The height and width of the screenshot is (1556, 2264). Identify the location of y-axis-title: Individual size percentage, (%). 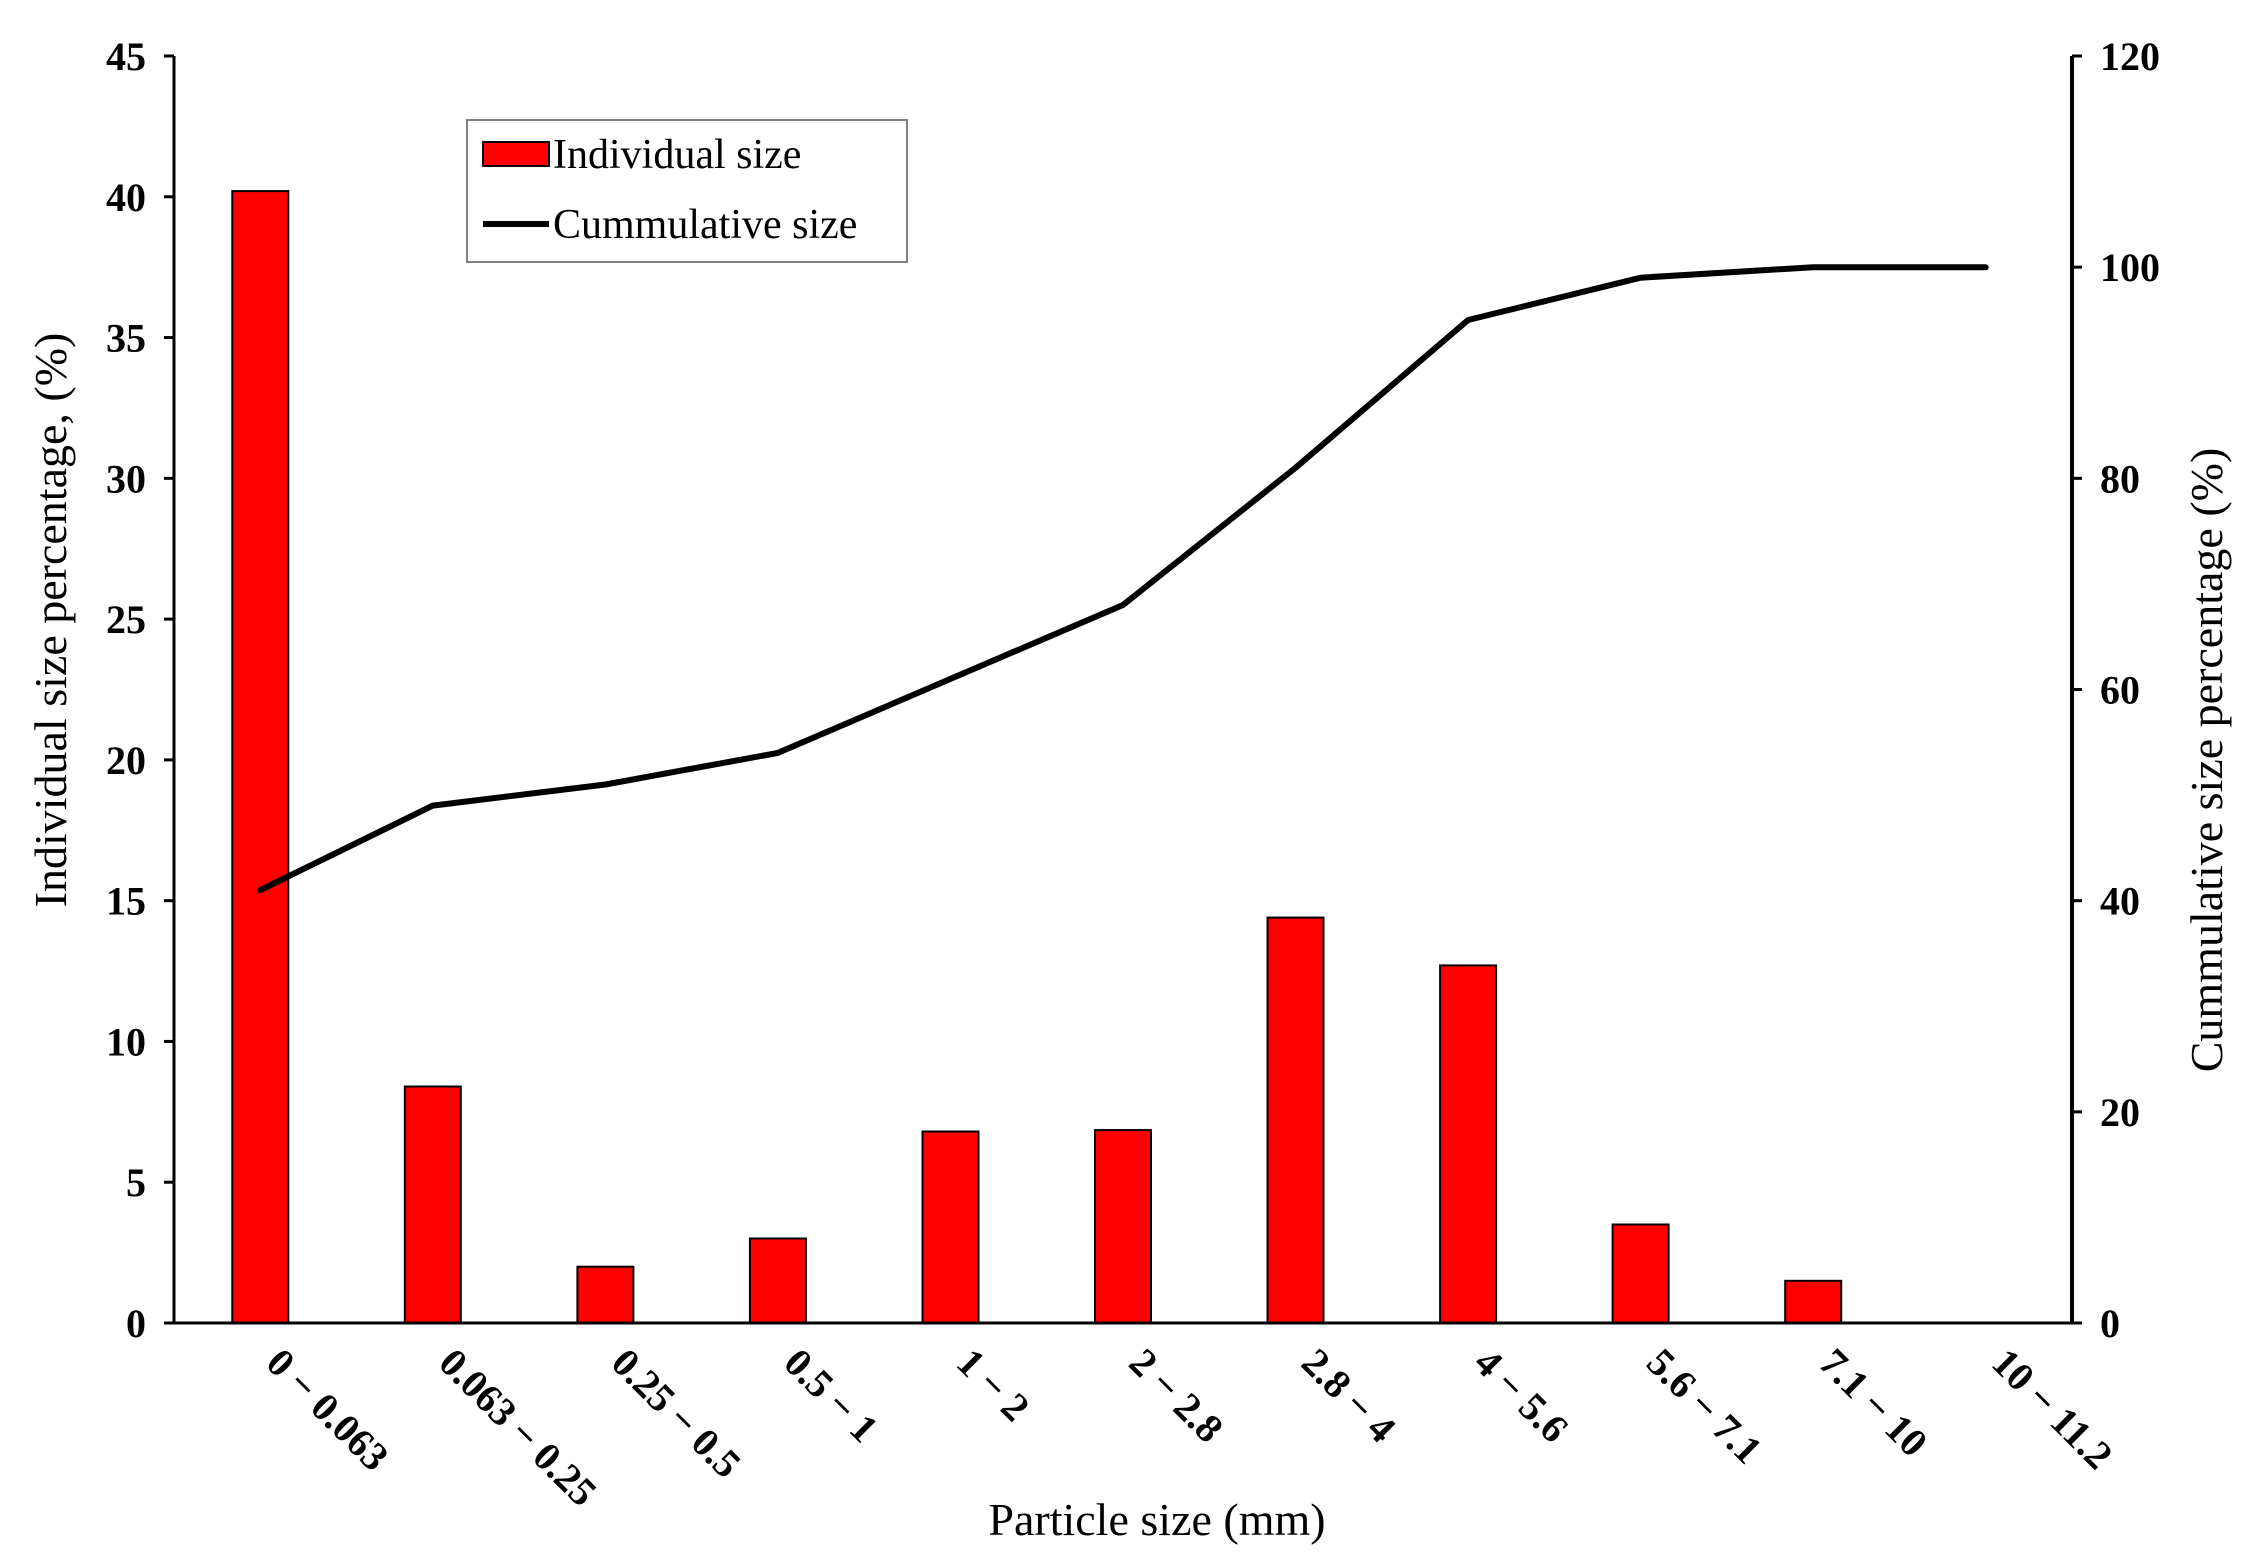
(50, 620).